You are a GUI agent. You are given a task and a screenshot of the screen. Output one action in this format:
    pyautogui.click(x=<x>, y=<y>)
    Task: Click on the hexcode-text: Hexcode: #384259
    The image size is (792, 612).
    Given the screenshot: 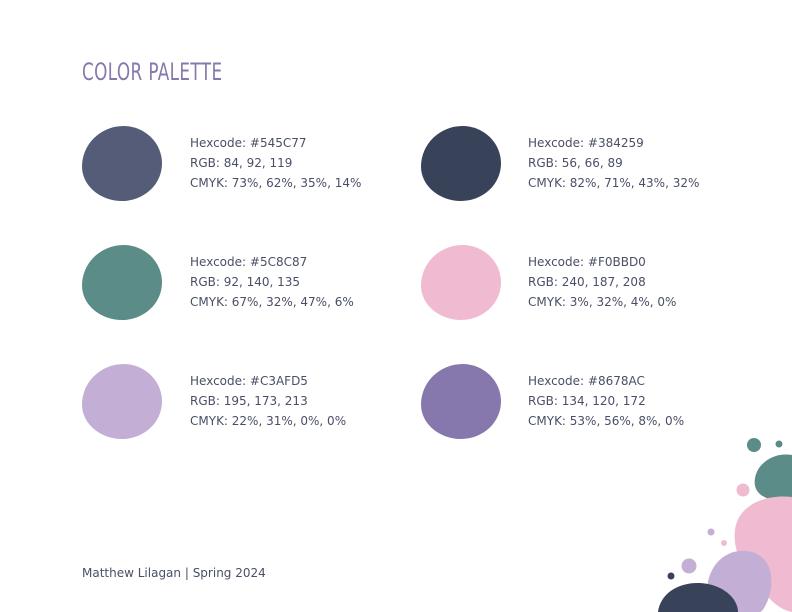 What is the action you would take?
    pyautogui.click(x=586, y=143)
    